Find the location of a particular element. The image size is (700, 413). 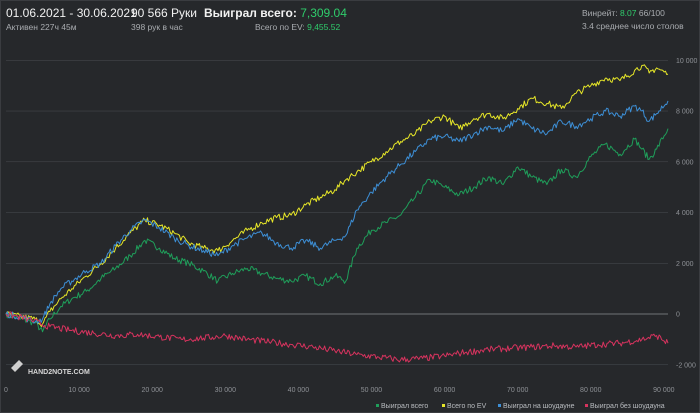

x-tick-label: 10 000 is located at coordinates (79, 390).